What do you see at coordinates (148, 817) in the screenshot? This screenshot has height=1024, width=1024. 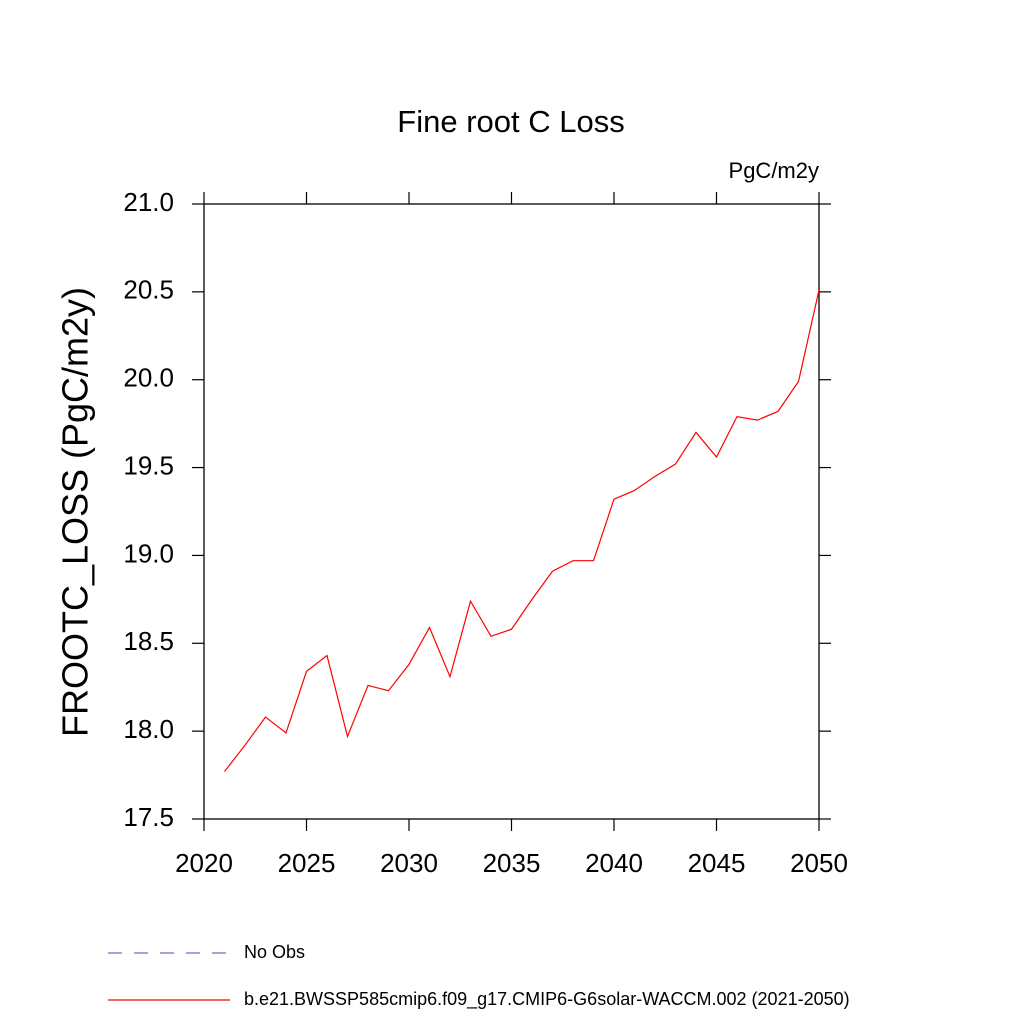 I see `y-tick-label: 17.5` at bounding box center [148, 817].